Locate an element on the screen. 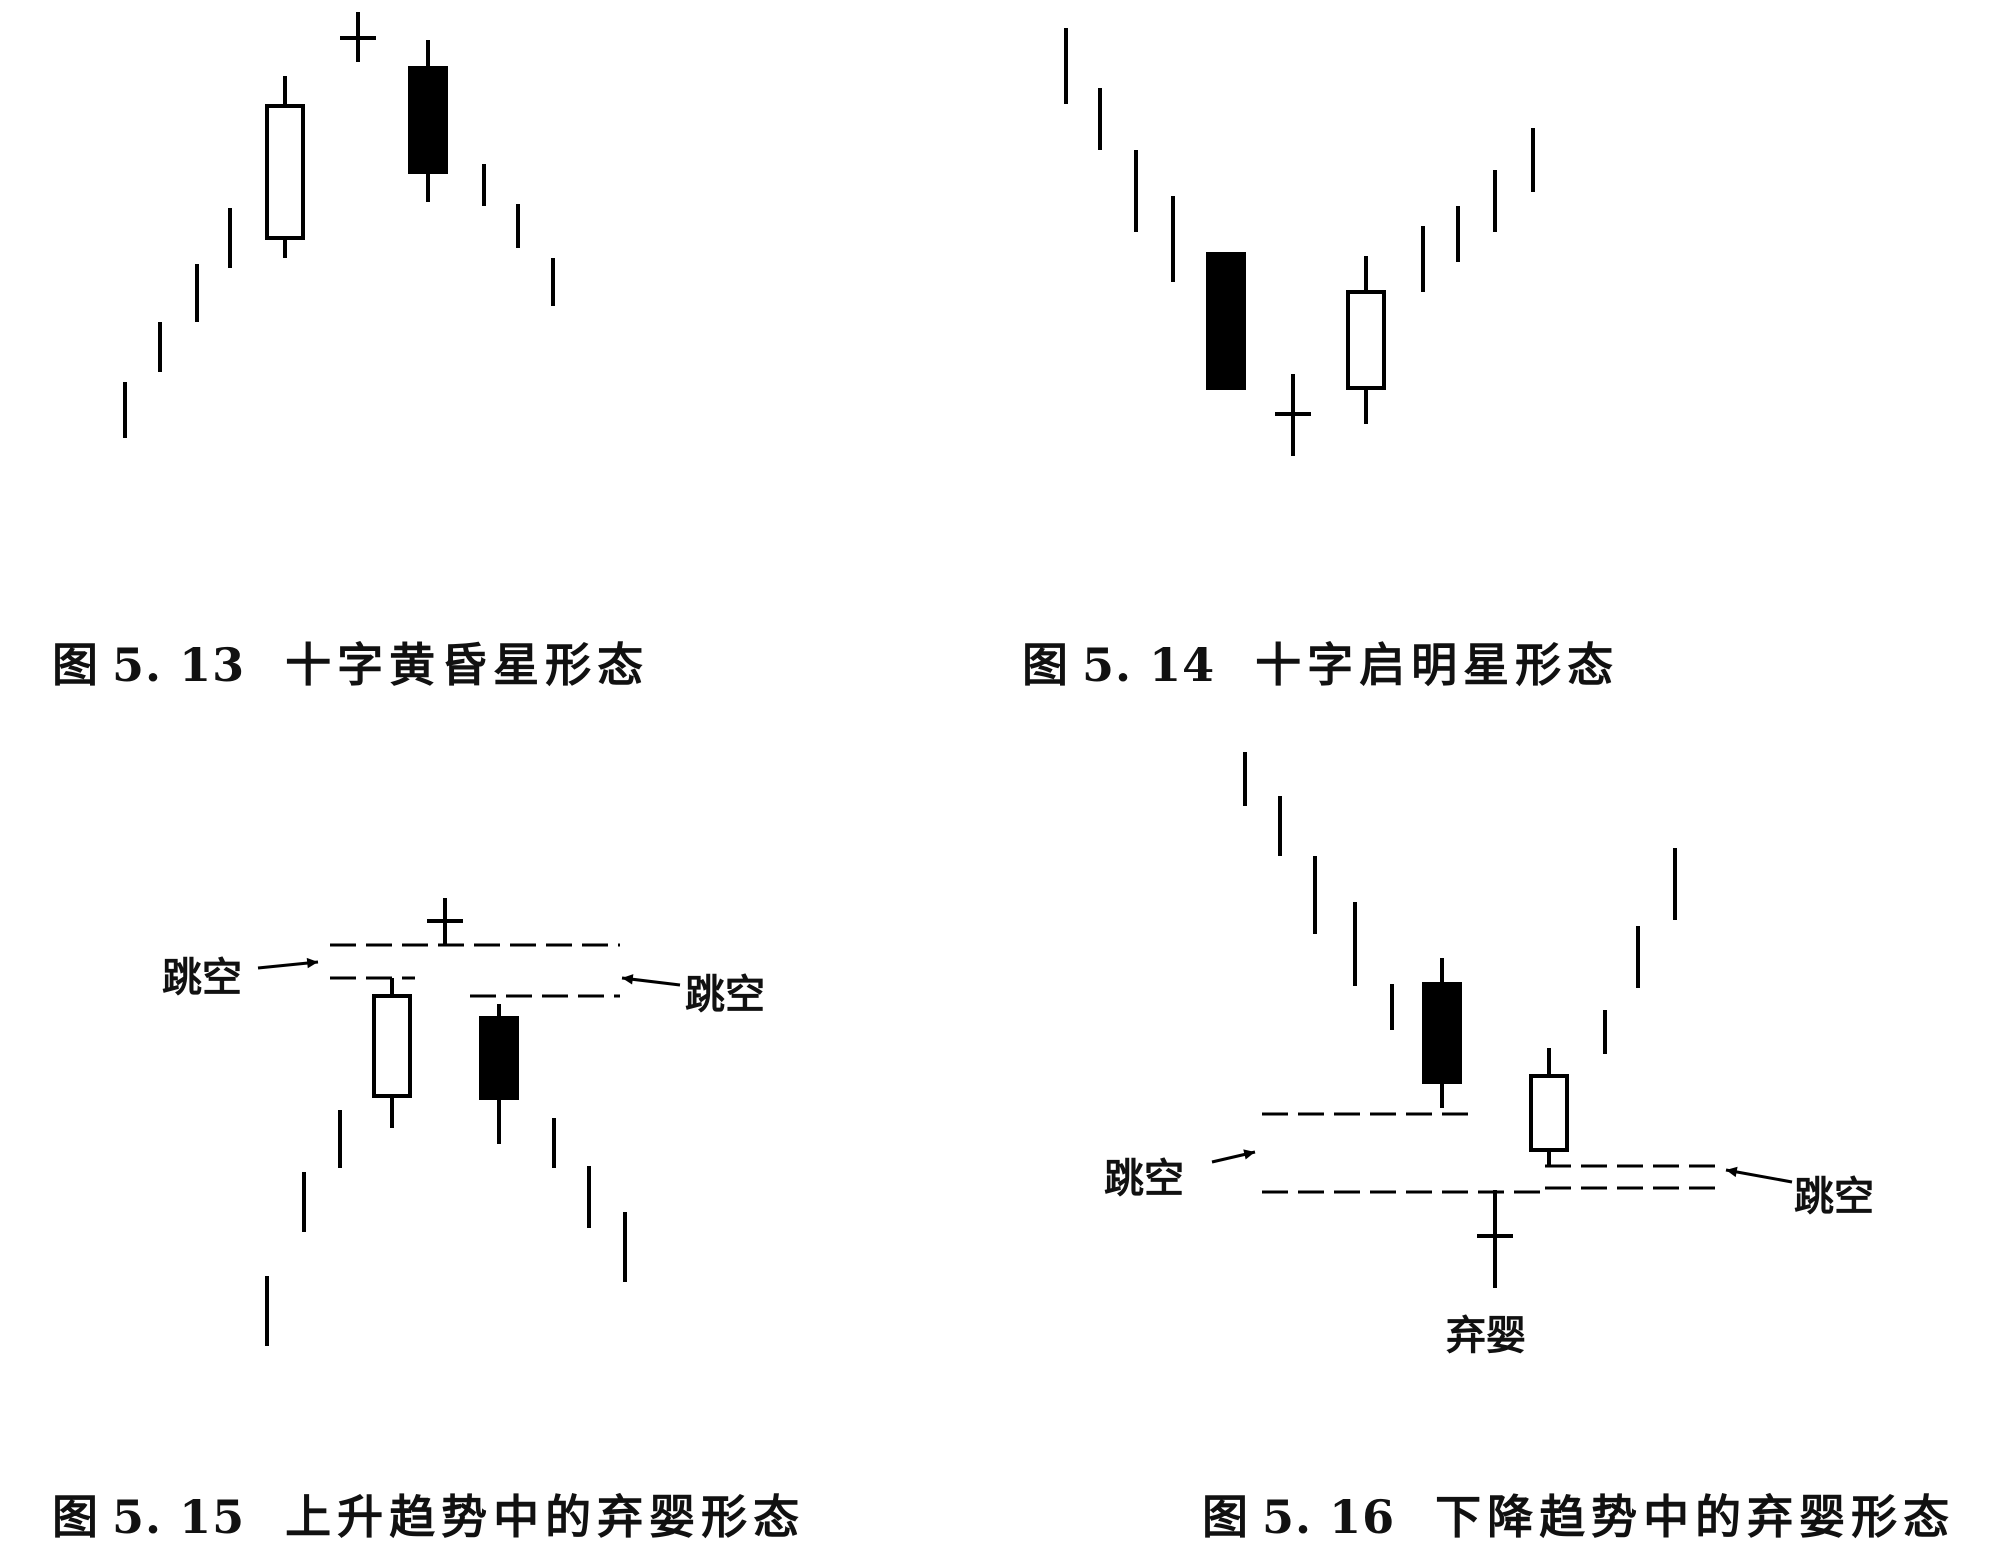 The height and width of the screenshot is (1547, 2004). figure-number: 5. 15 is located at coordinates (179, 1517).